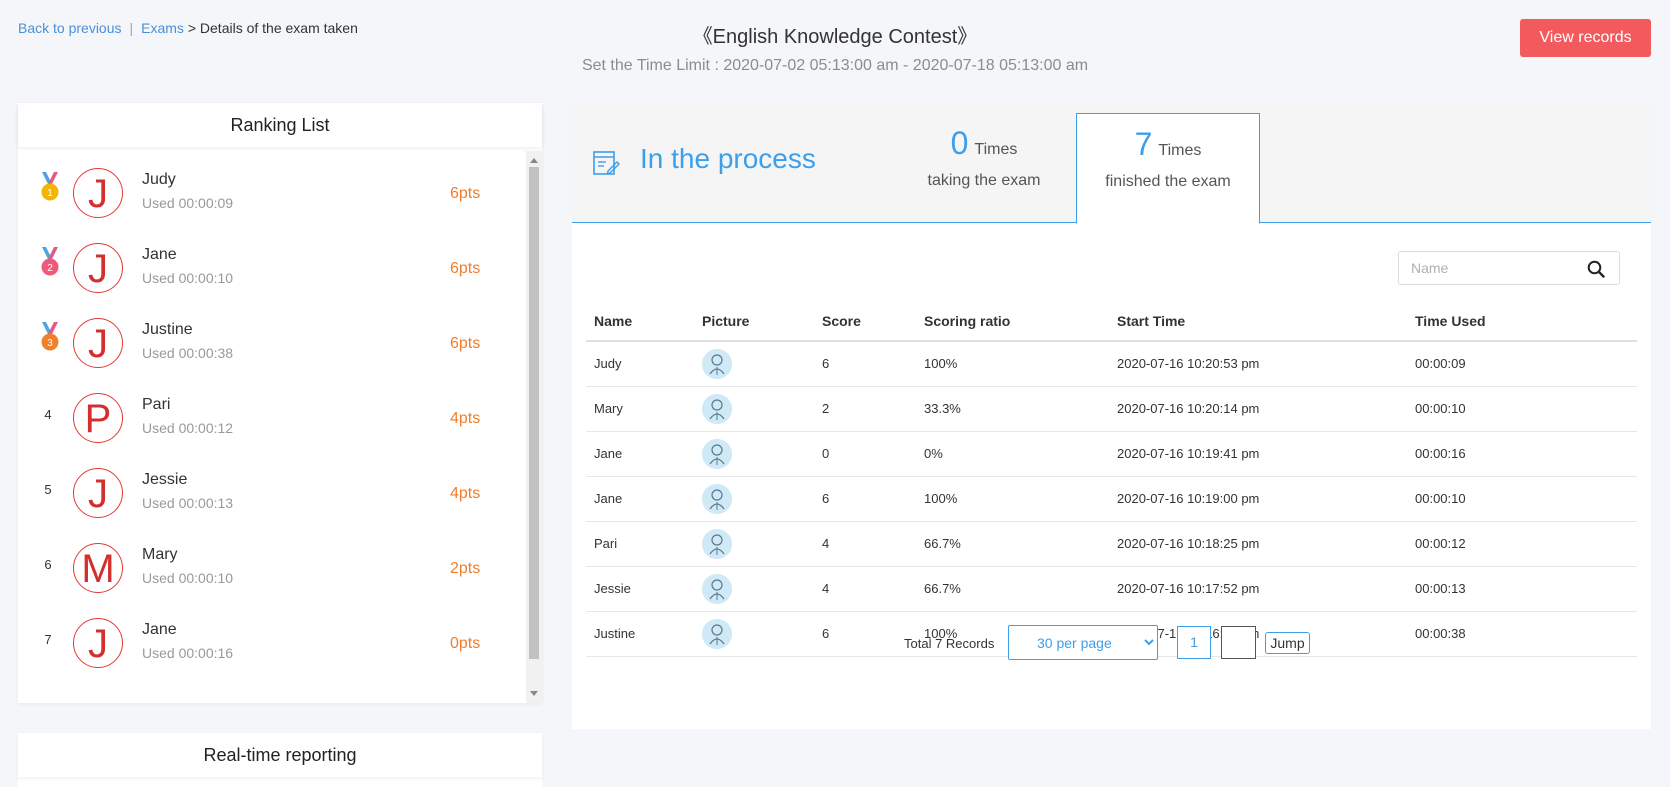 The image size is (1670, 787). Describe the element at coordinates (1258, 544) in the screenshot. I see `cell-start-time: 2020-07-16 10:18:25 pm` at that location.